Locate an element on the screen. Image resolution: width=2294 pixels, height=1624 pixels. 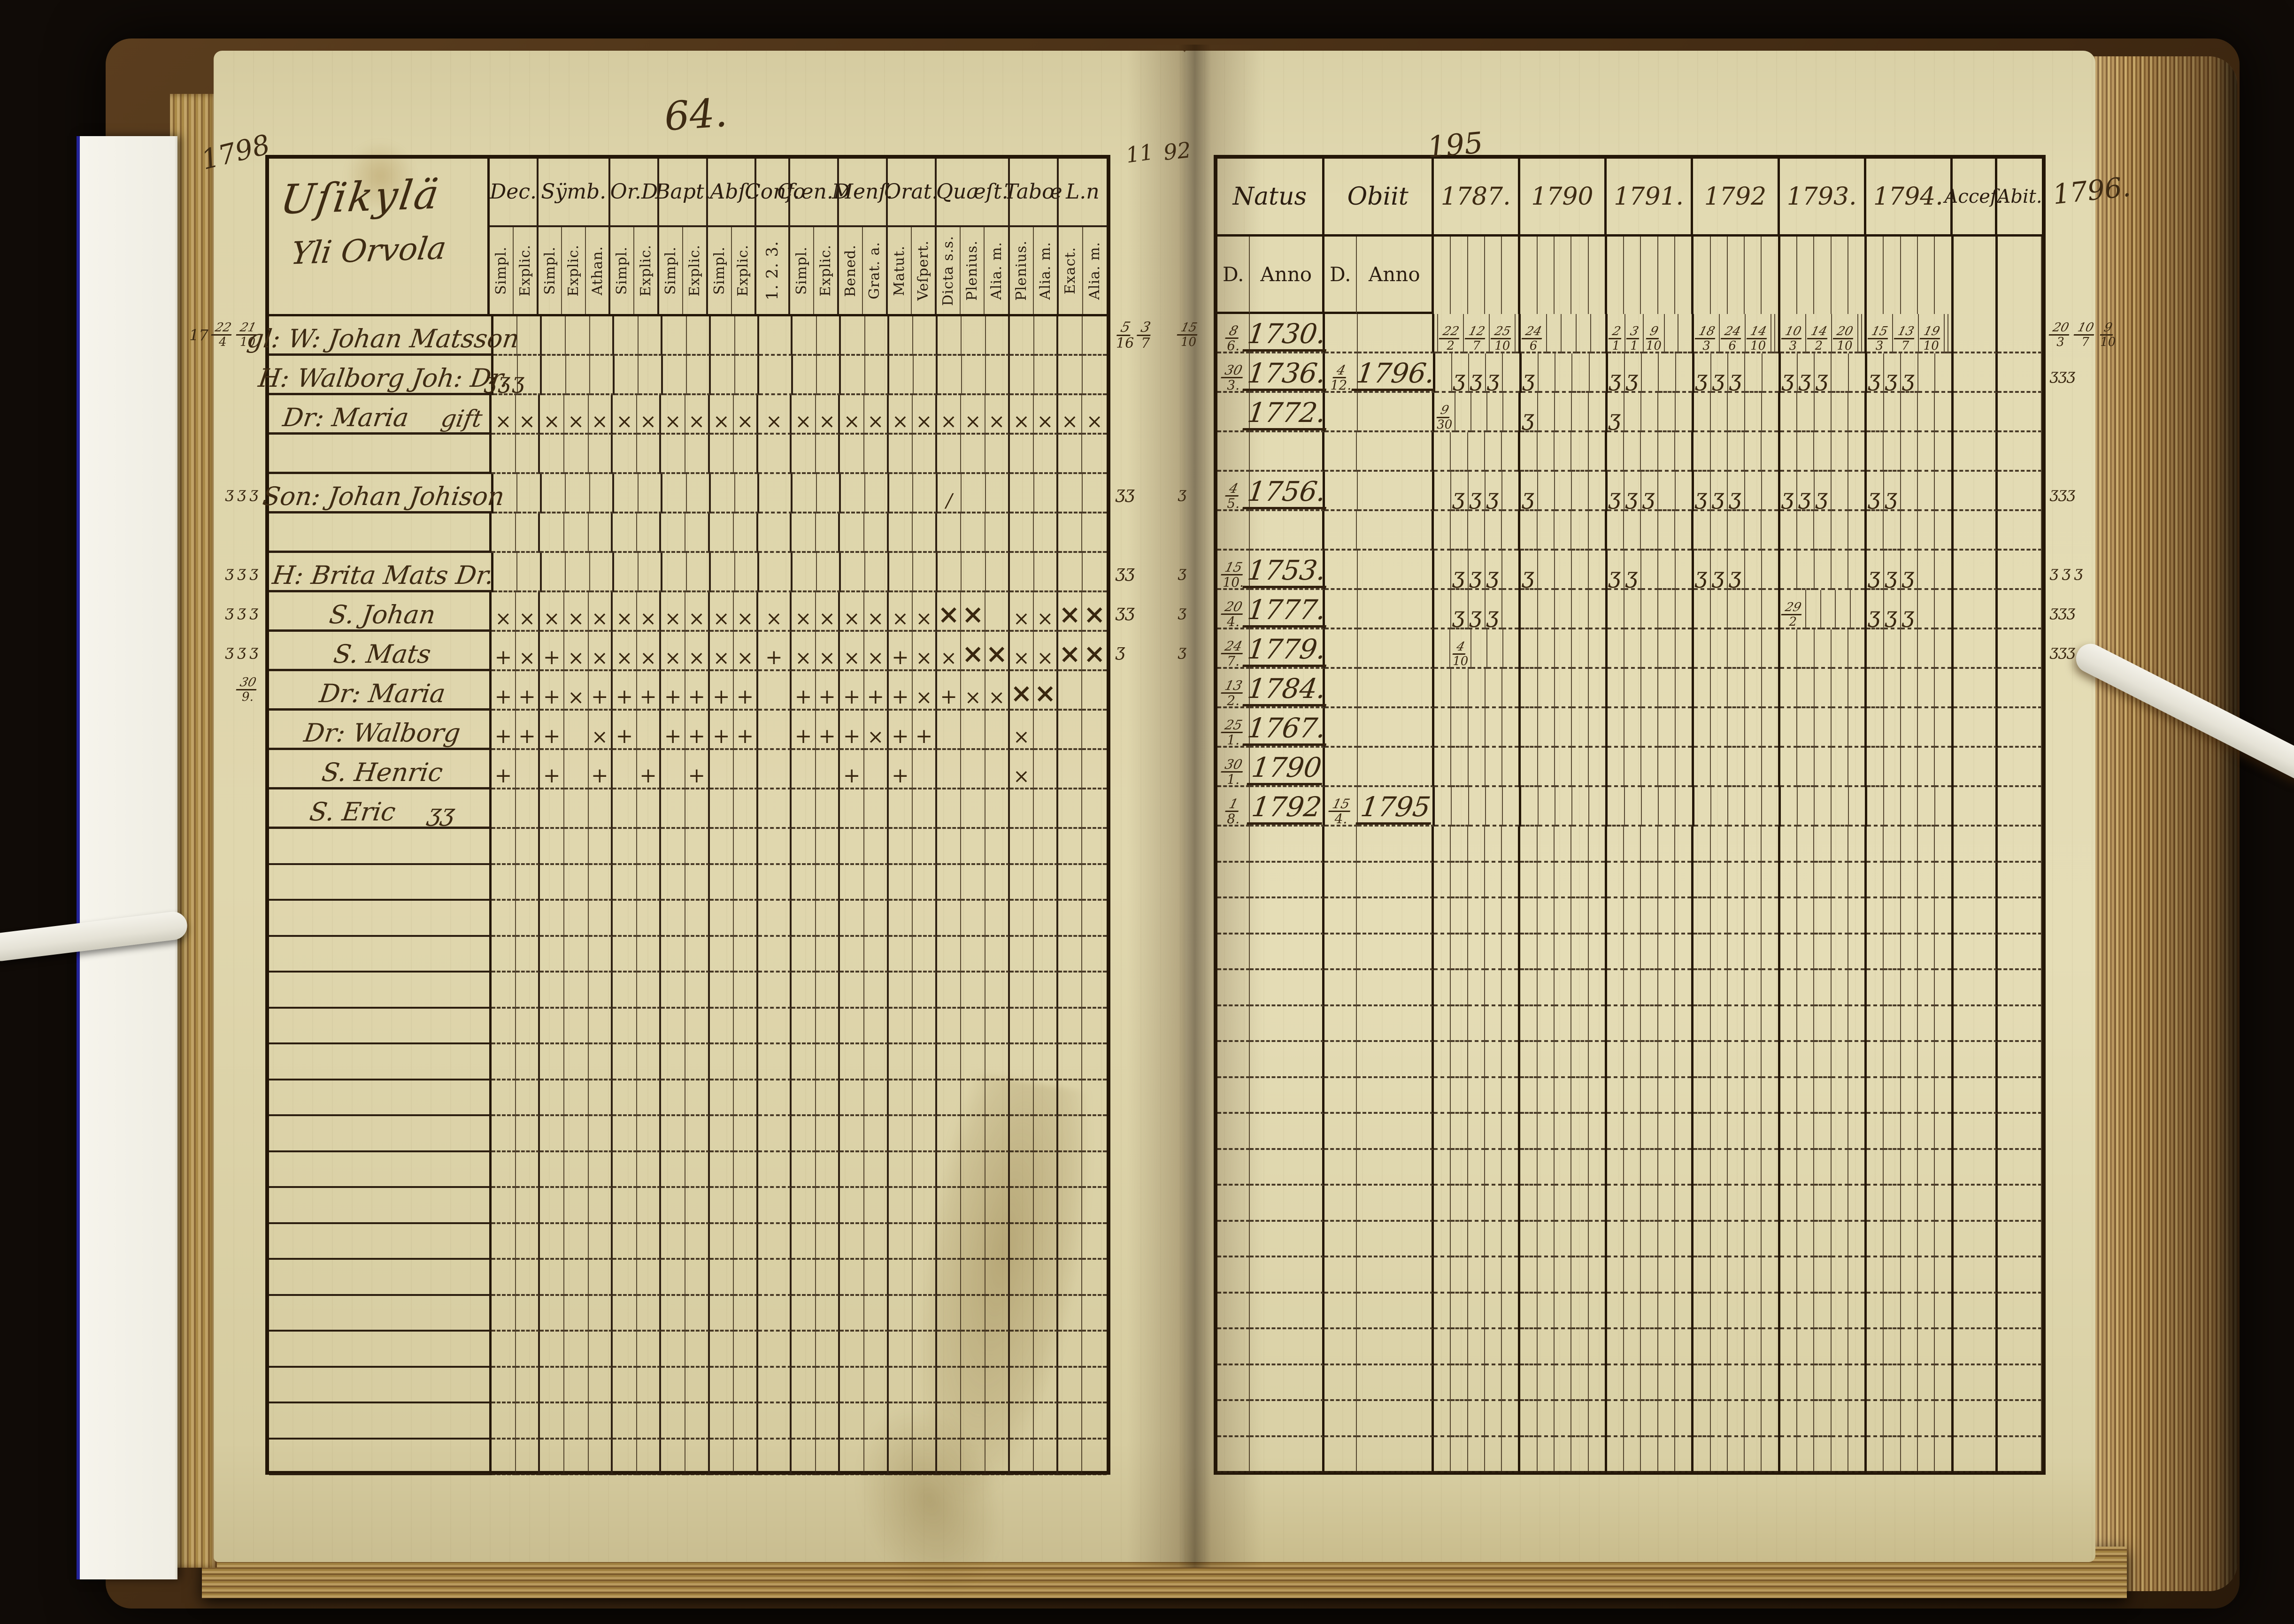
date-fraction: 4 5. is located at coordinates (1233, 495).